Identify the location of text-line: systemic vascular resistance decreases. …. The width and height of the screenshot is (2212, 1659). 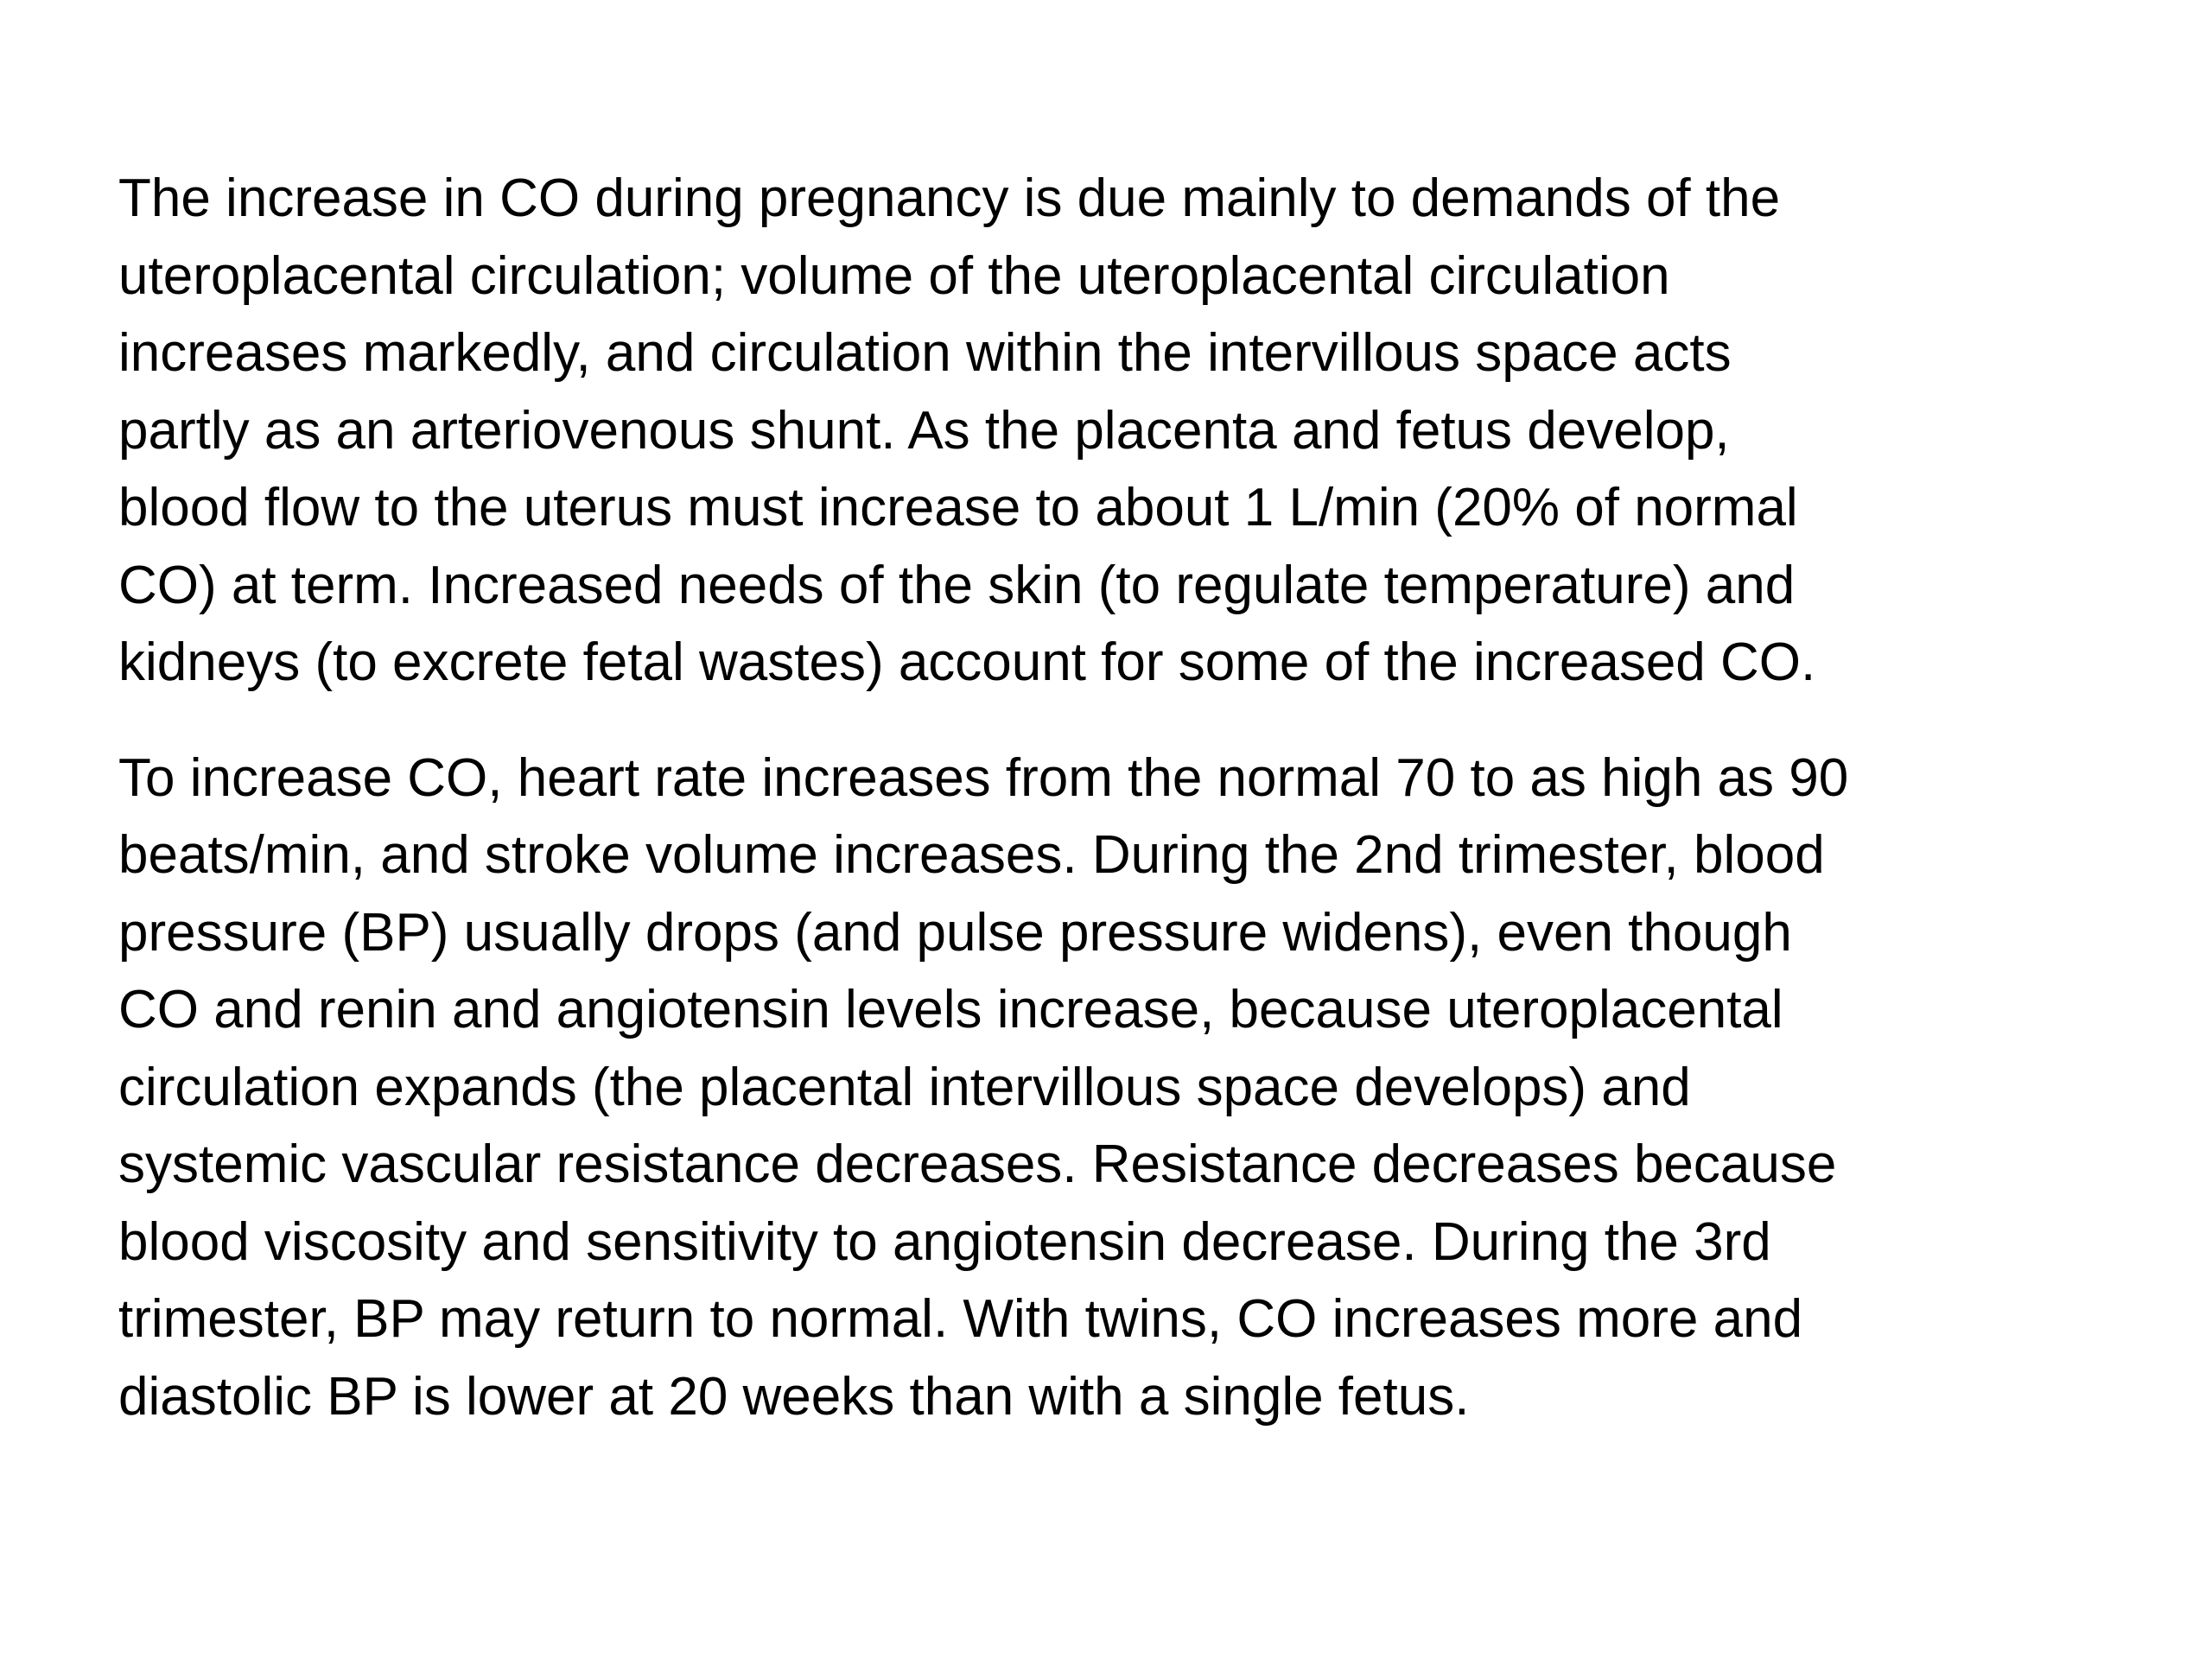
(977, 1164).